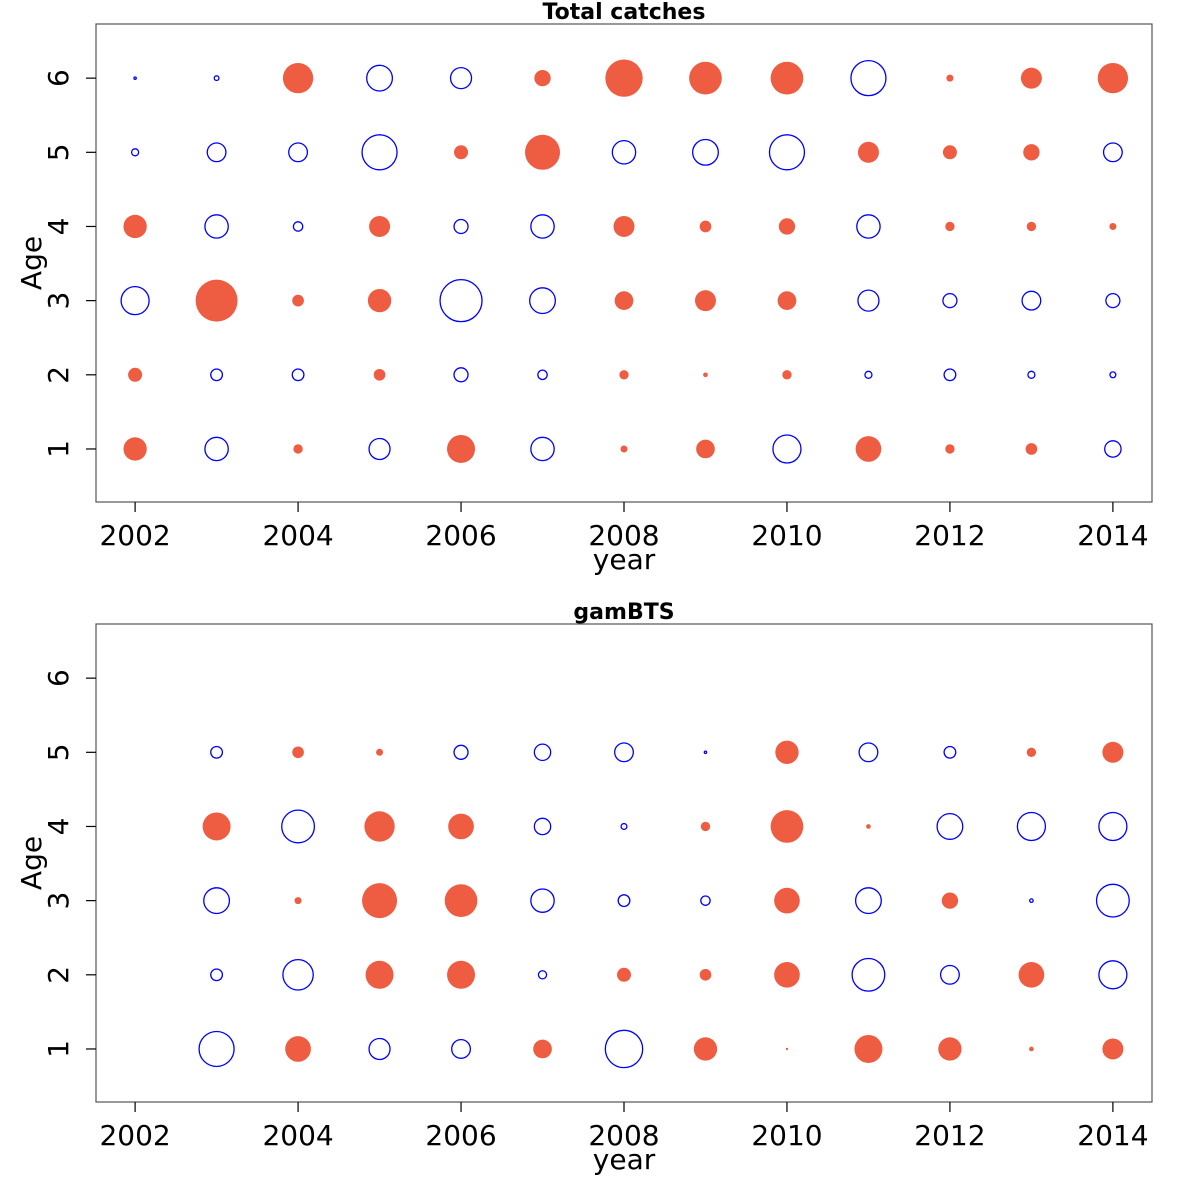 The height and width of the screenshot is (1200, 1200). I want to click on x-tick-label: 2014, so click(1112, 535).